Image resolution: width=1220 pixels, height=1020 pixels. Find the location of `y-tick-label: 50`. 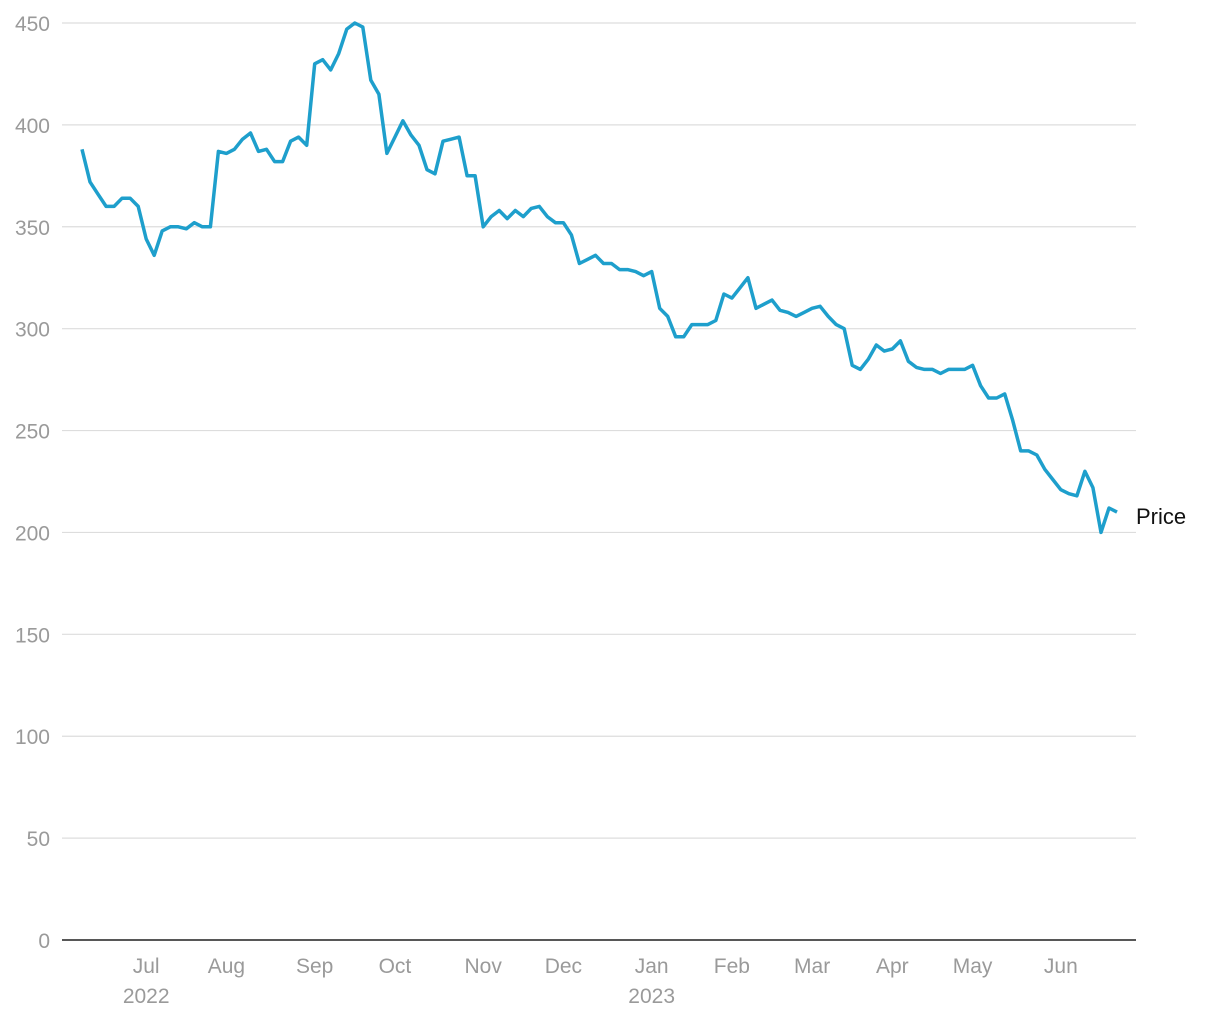

y-tick-label: 50 is located at coordinates (38, 839).